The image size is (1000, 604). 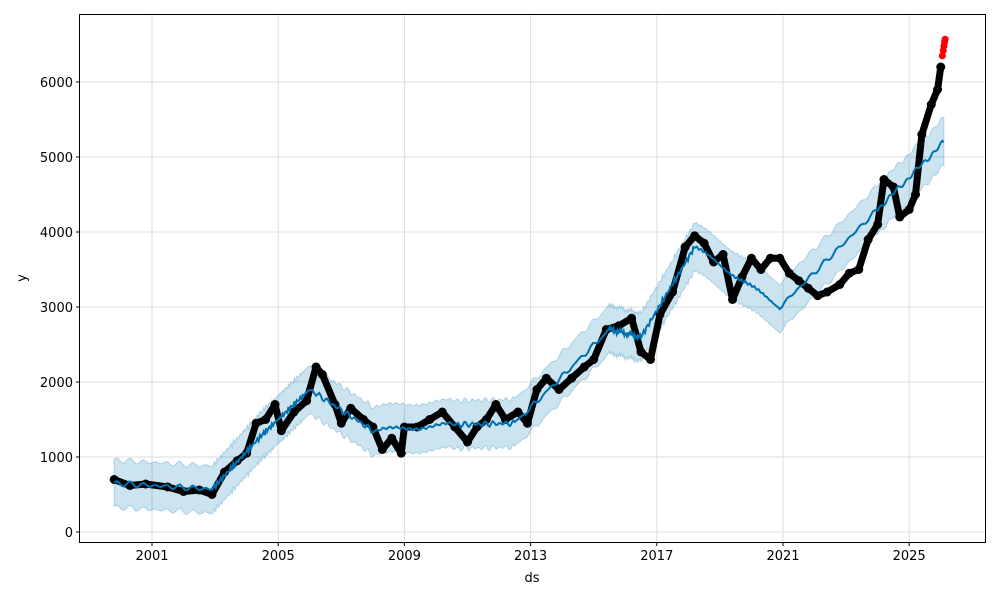 I want to click on x-tick-label: 2001, so click(x=151, y=556).